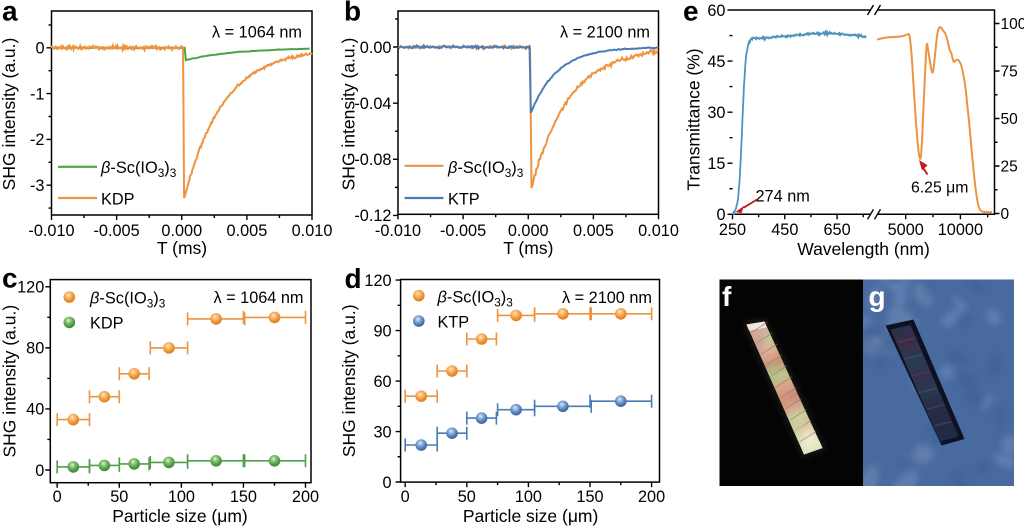  What do you see at coordinates (372, 216) in the screenshot?
I see `svg-text: -0.12` at bounding box center [372, 216].